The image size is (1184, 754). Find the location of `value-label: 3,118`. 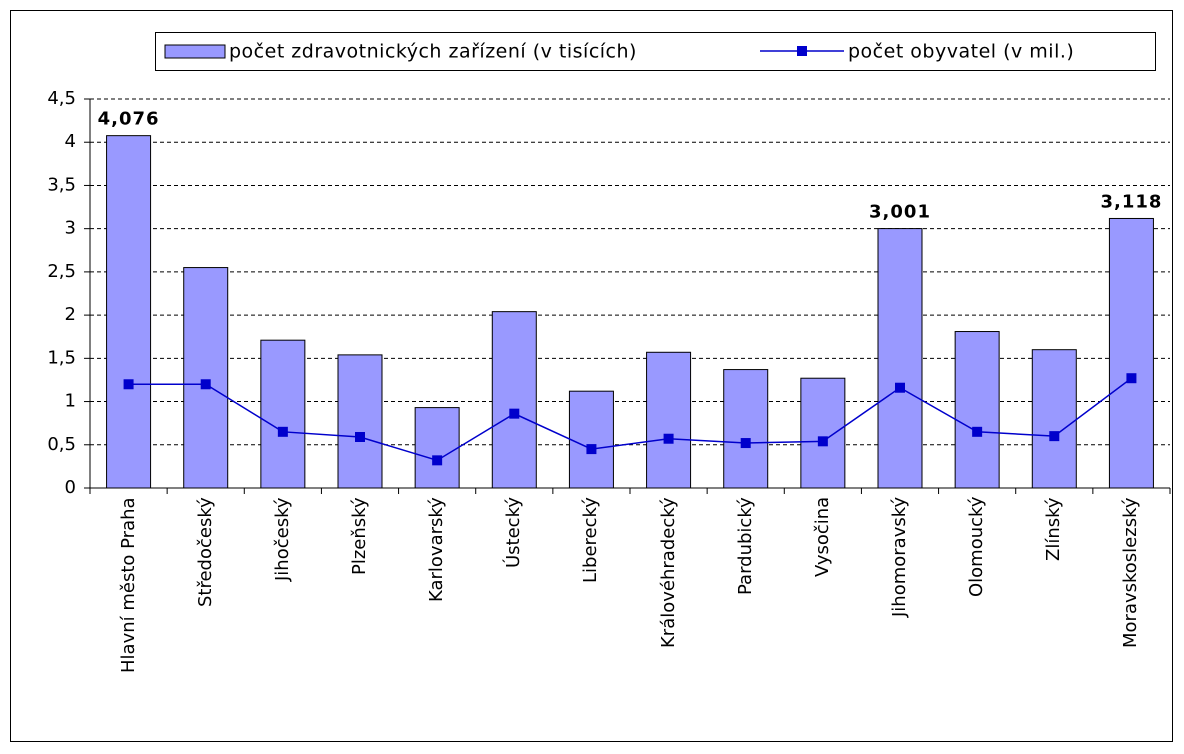

value-label: 3,118 is located at coordinates (1131, 201).